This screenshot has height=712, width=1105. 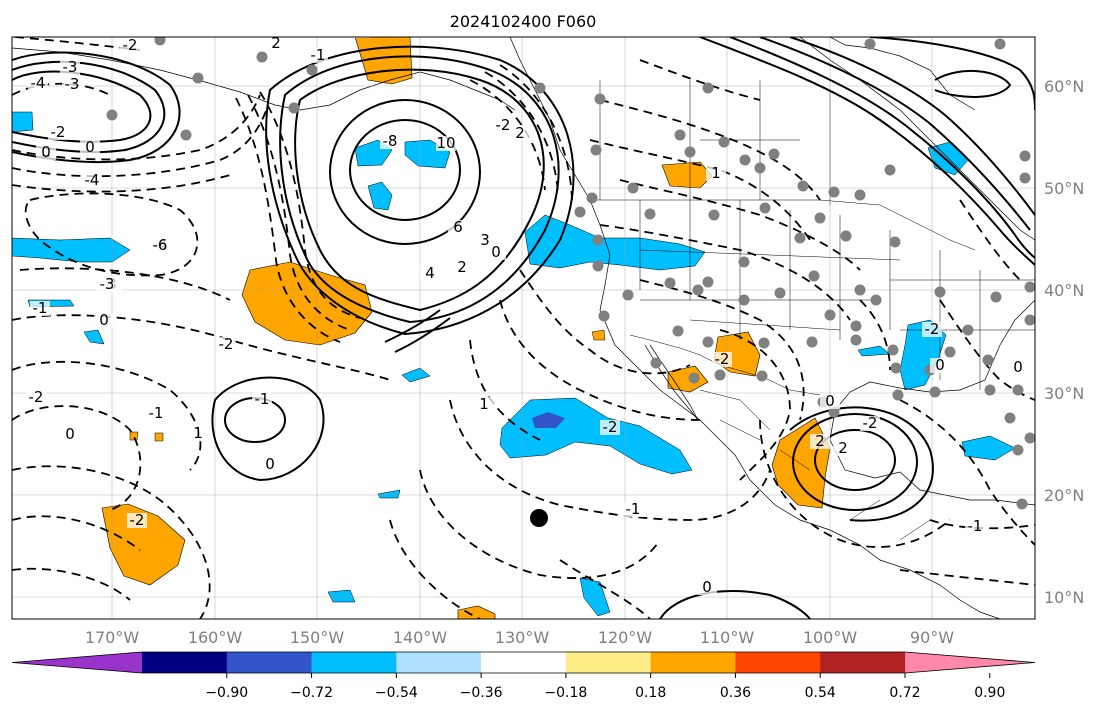 What do you see at coordinates (735, 693) in the screenshot?
I see `colorbar-tick-label: 0.36` at bounding box center [735, 693].